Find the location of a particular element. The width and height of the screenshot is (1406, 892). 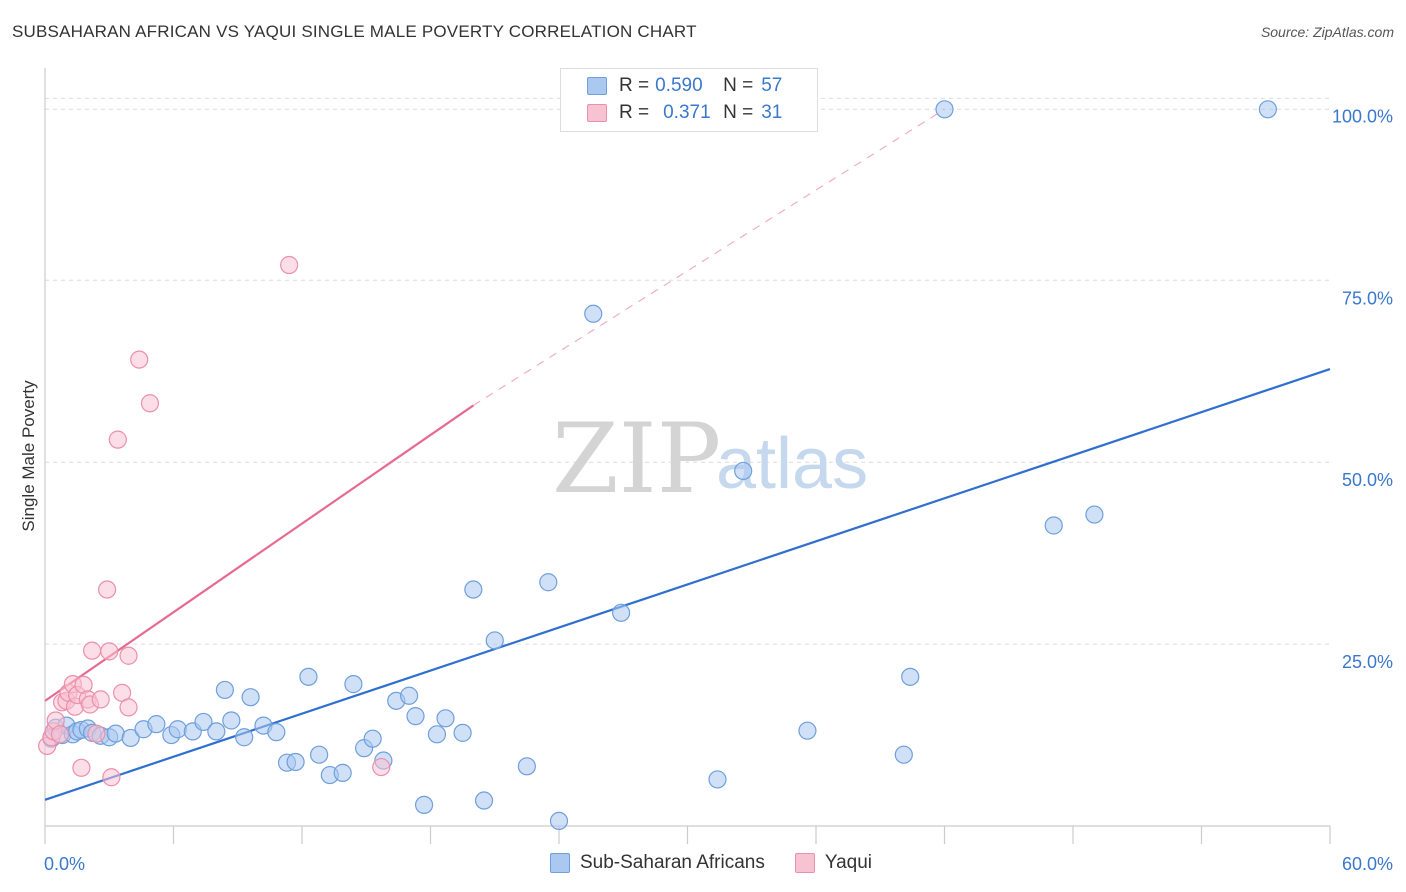

legend-row-subsaharan: R = 0.590 N = 57 is located at coordinates (684, 86).